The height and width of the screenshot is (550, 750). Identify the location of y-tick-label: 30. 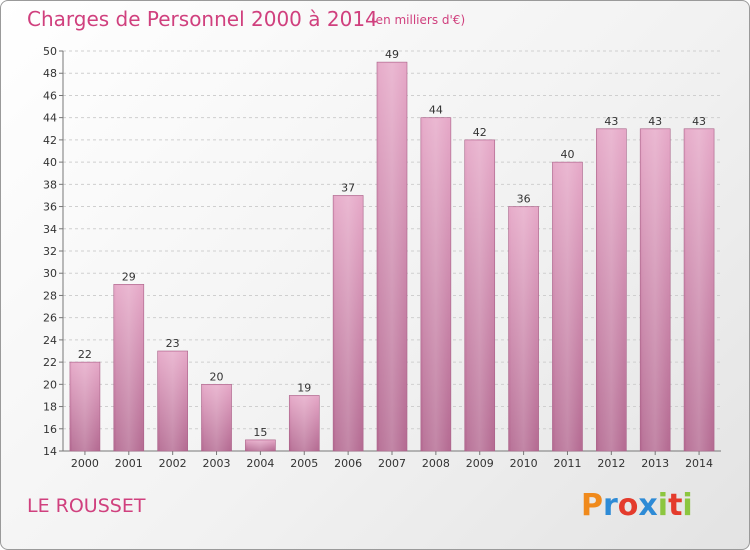
(50, 273).